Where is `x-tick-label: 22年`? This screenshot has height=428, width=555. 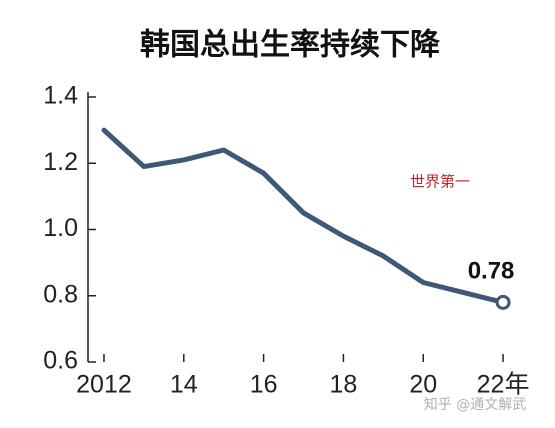
x-tick-label: 22年 is located at coordinates (503, 385).